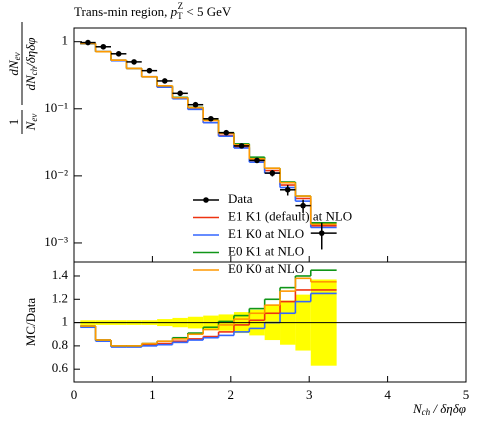 This screenshot has width=482, height=421. I want to click on legend-label: E1 K0 at NLO, so click(266, 233).